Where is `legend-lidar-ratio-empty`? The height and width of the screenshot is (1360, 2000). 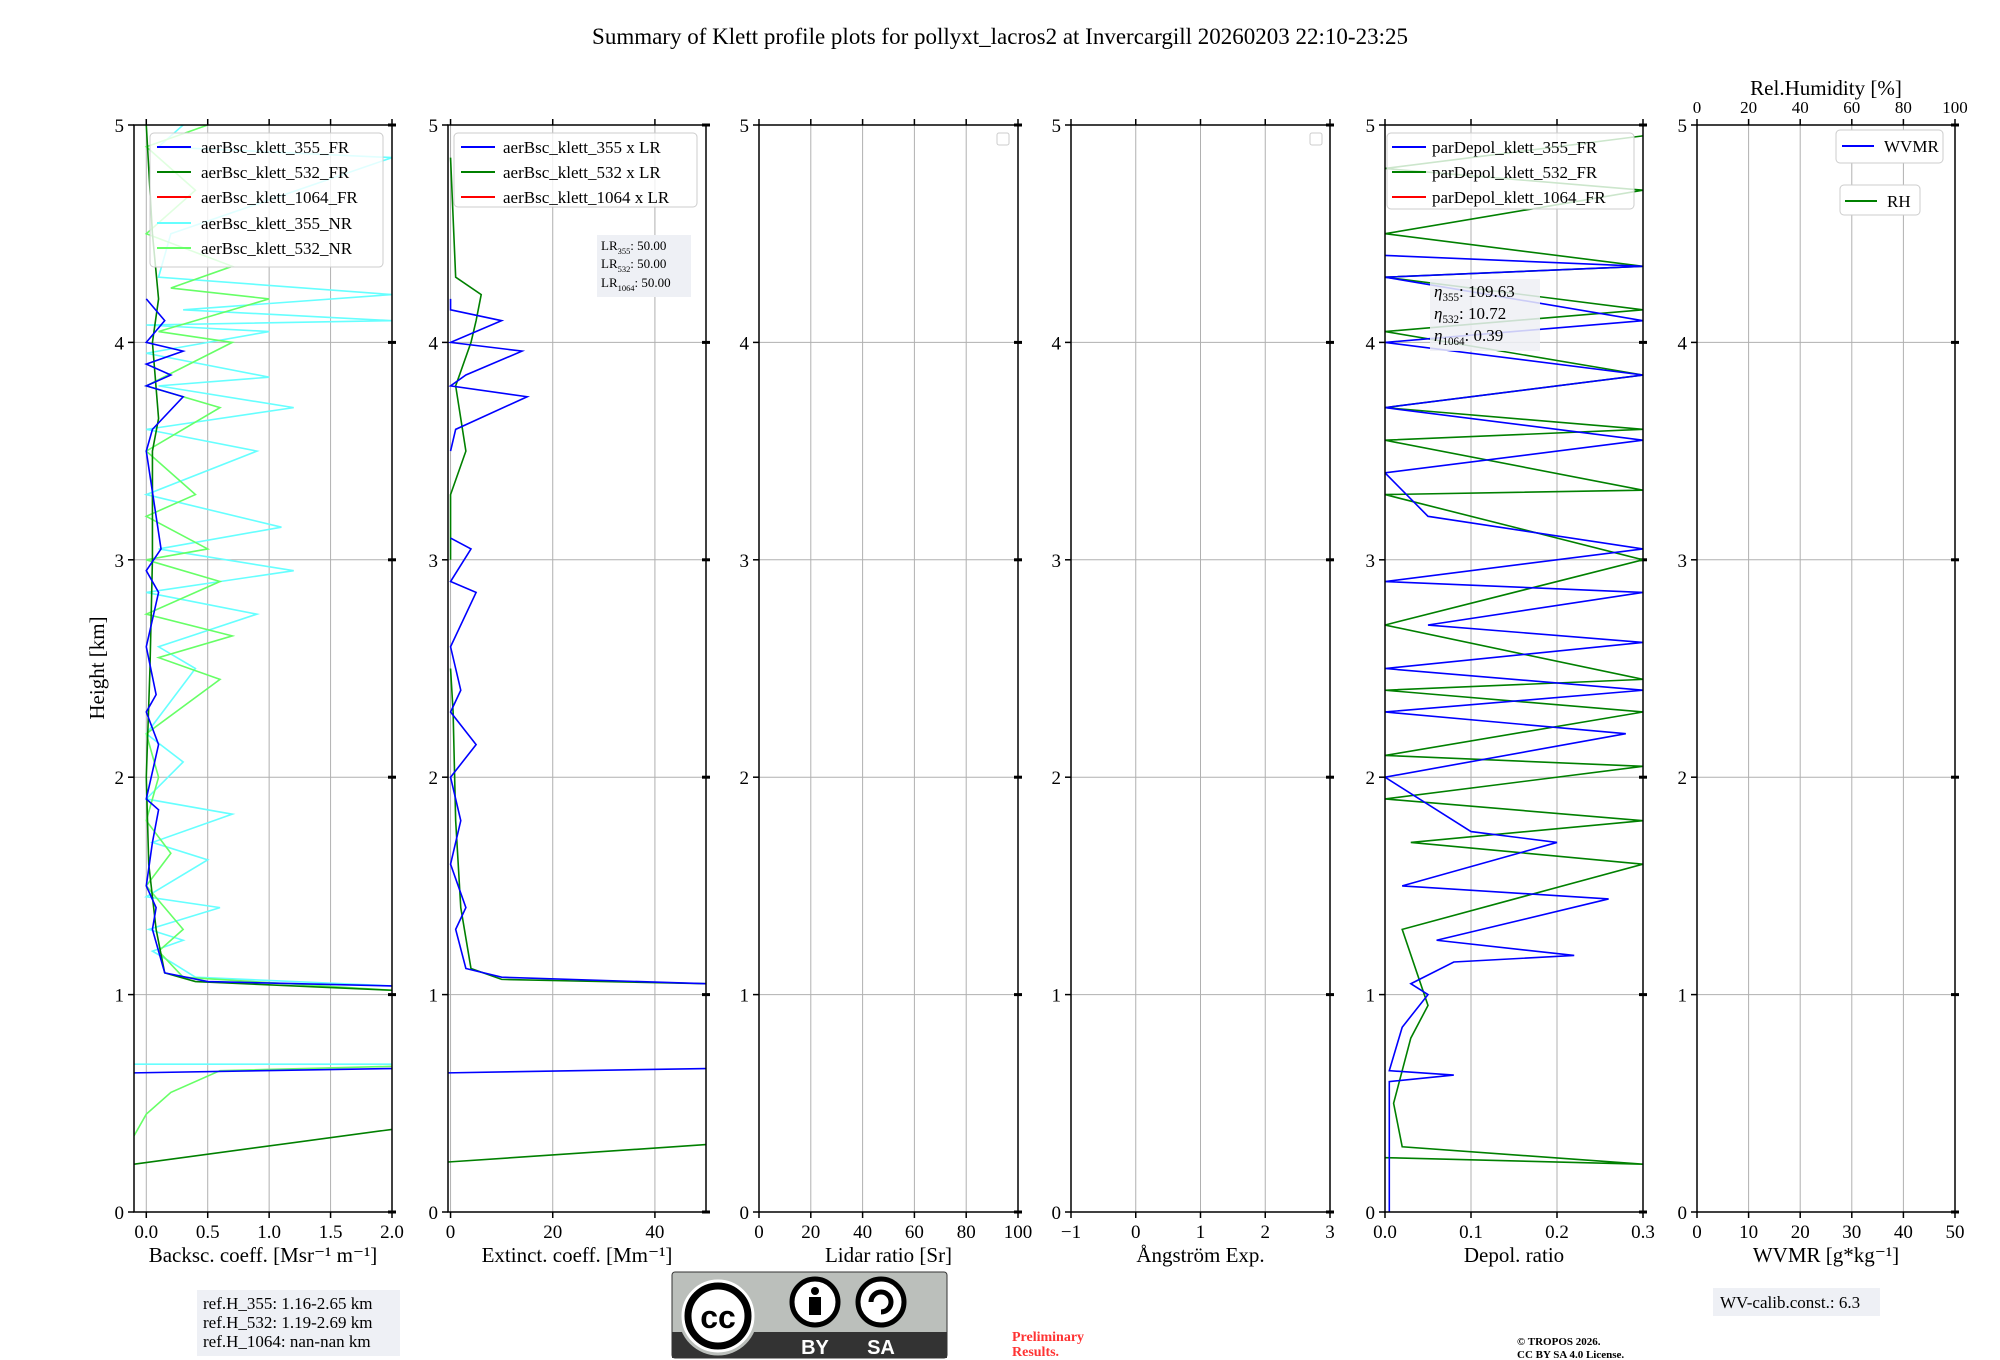
legend-lidar-ratio-empty is located at coordinates (1003, 139).